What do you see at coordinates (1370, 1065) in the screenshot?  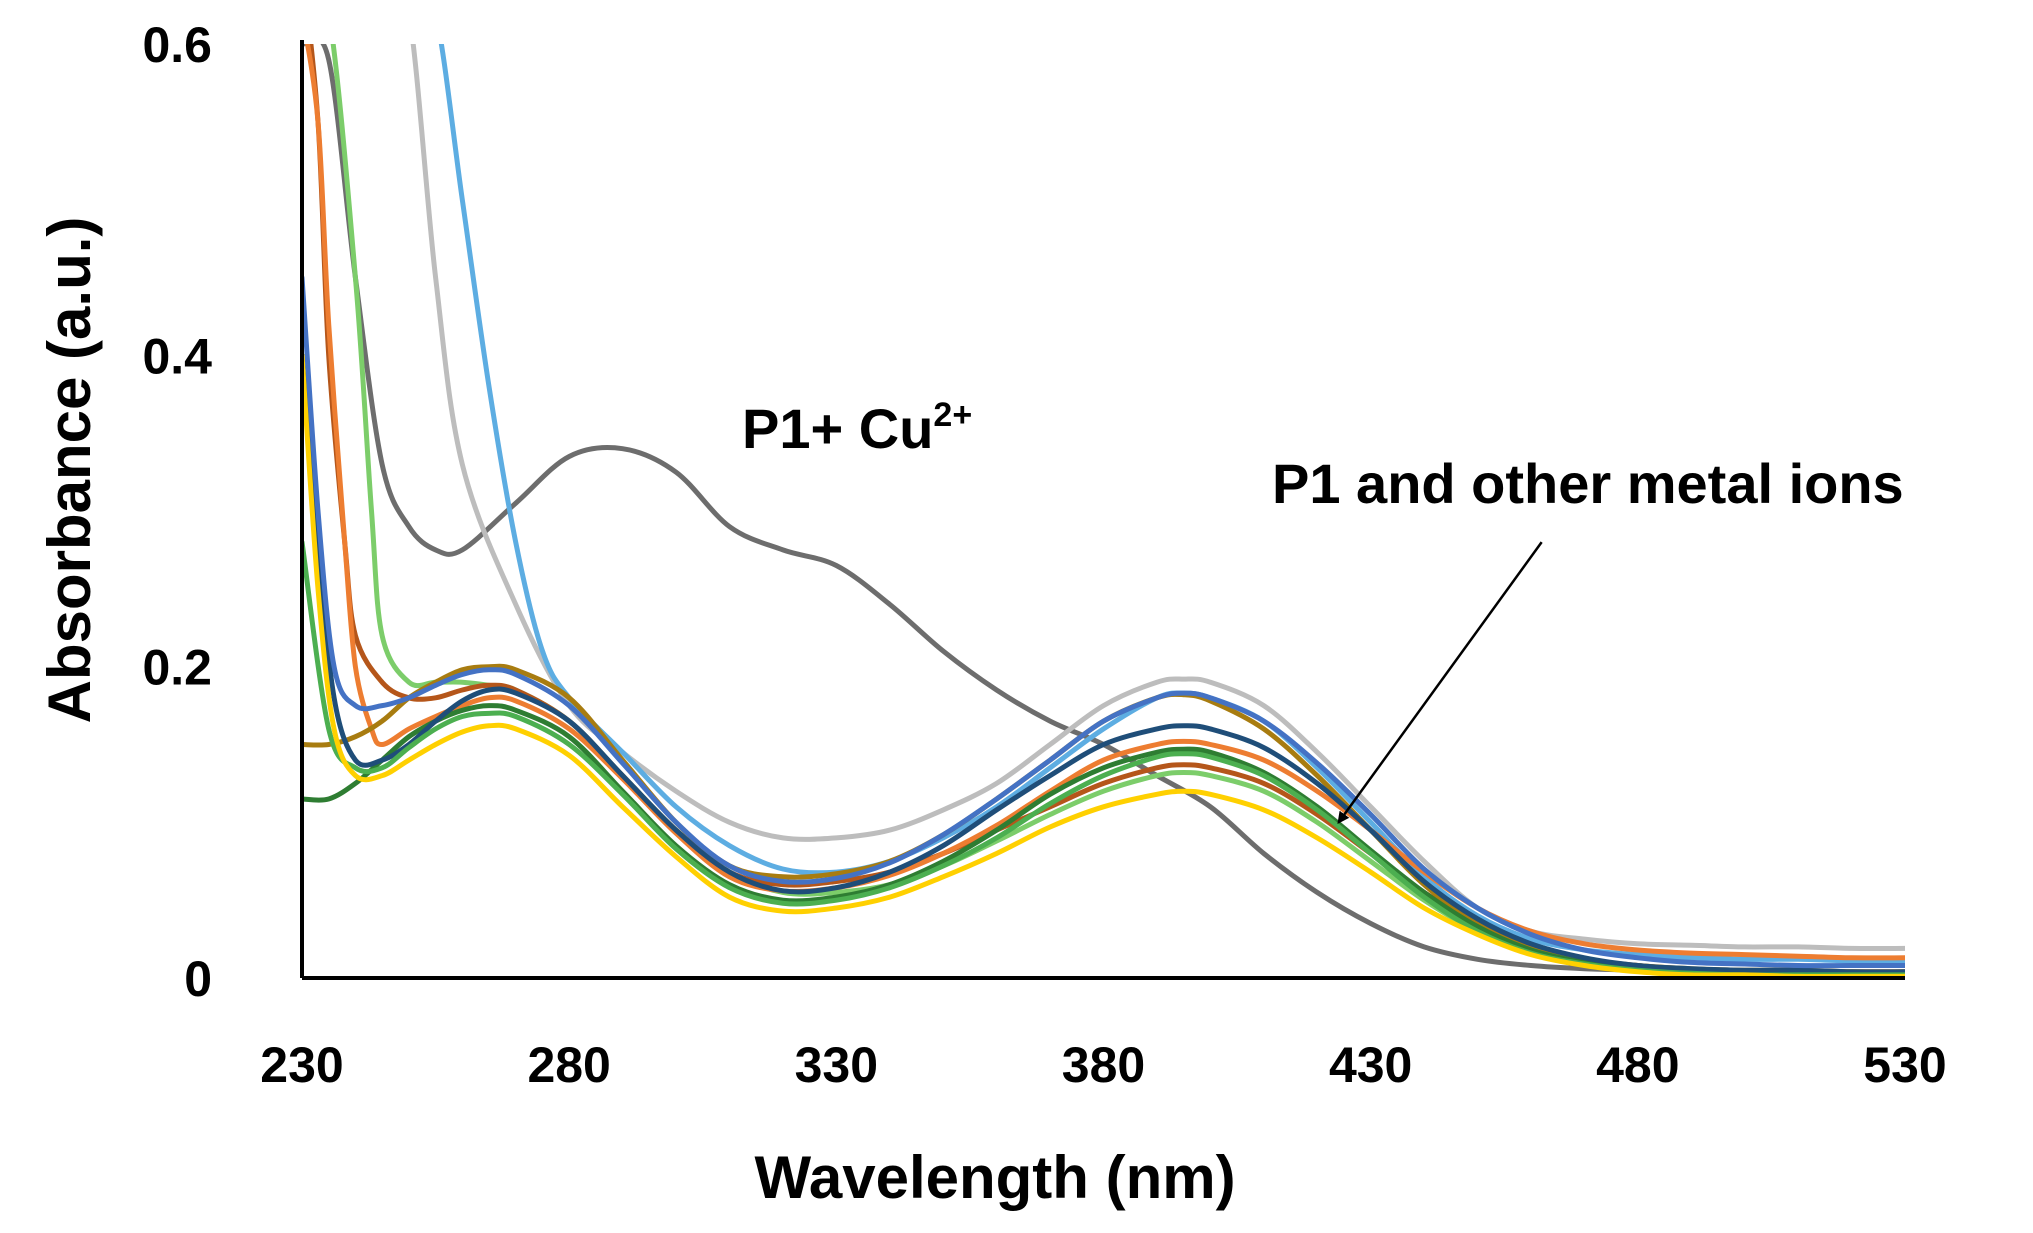 I see `x-tick-label: 430` at bounding box center [1370, 1065].